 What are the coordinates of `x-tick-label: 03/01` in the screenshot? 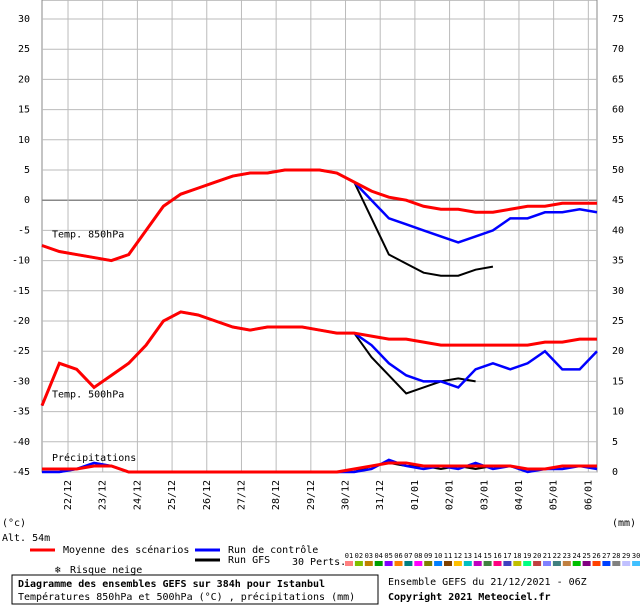 It's located at (484, 495).